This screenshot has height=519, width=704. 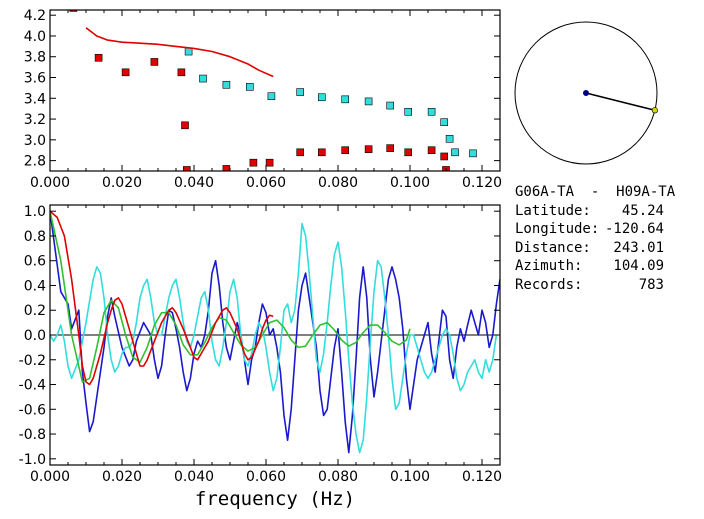 I want to click on records-value: 783, so click(x=651, y=284).